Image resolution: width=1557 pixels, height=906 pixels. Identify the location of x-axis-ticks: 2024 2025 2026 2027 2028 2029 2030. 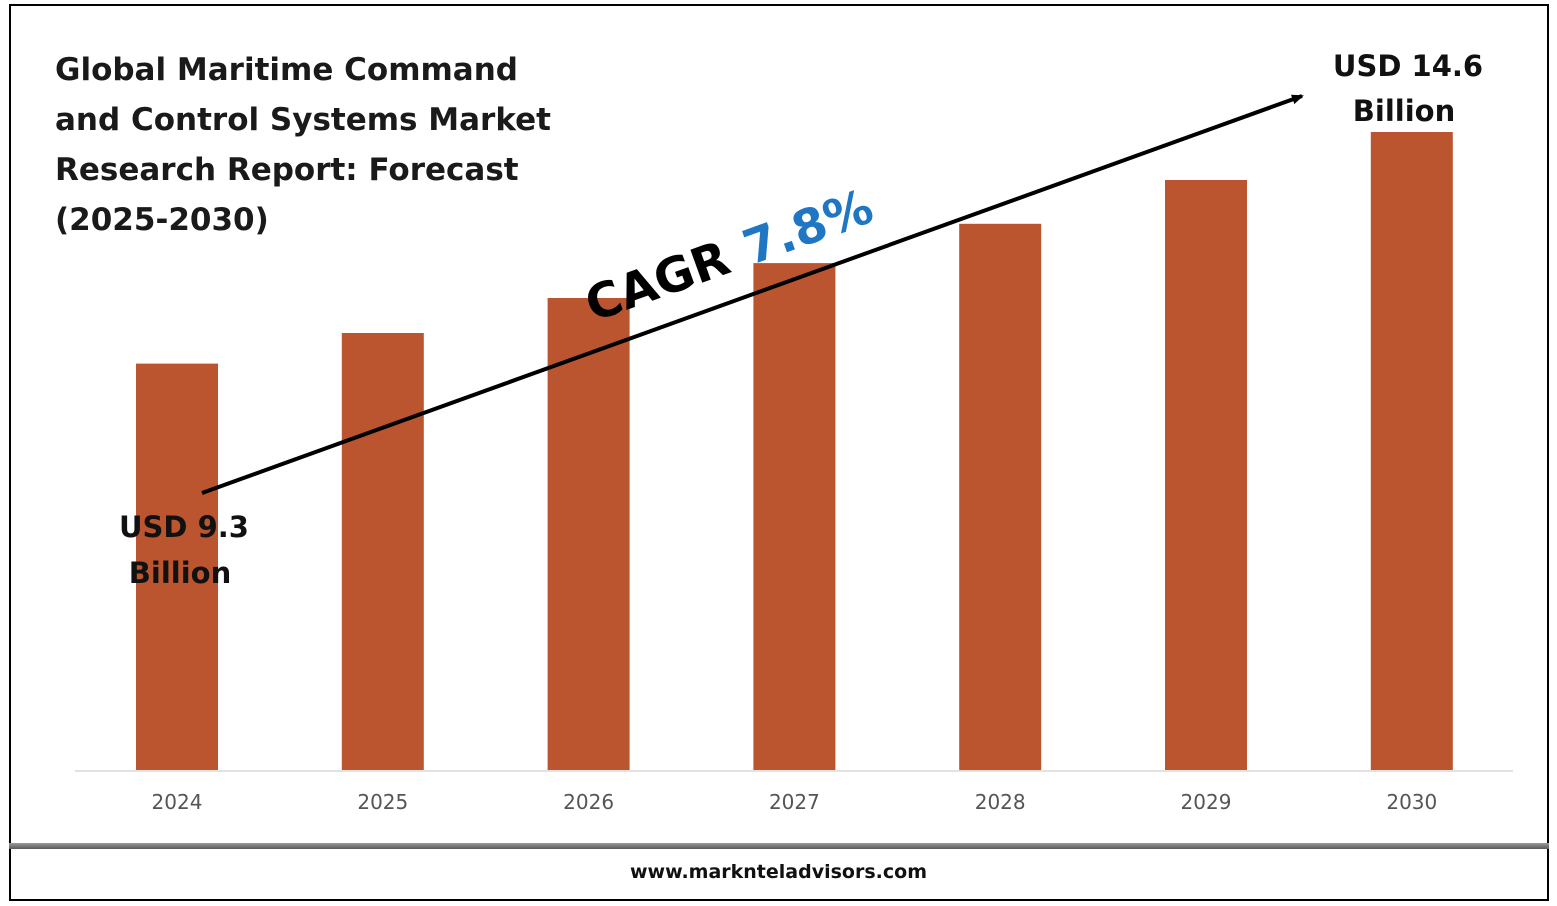
(795, 802).